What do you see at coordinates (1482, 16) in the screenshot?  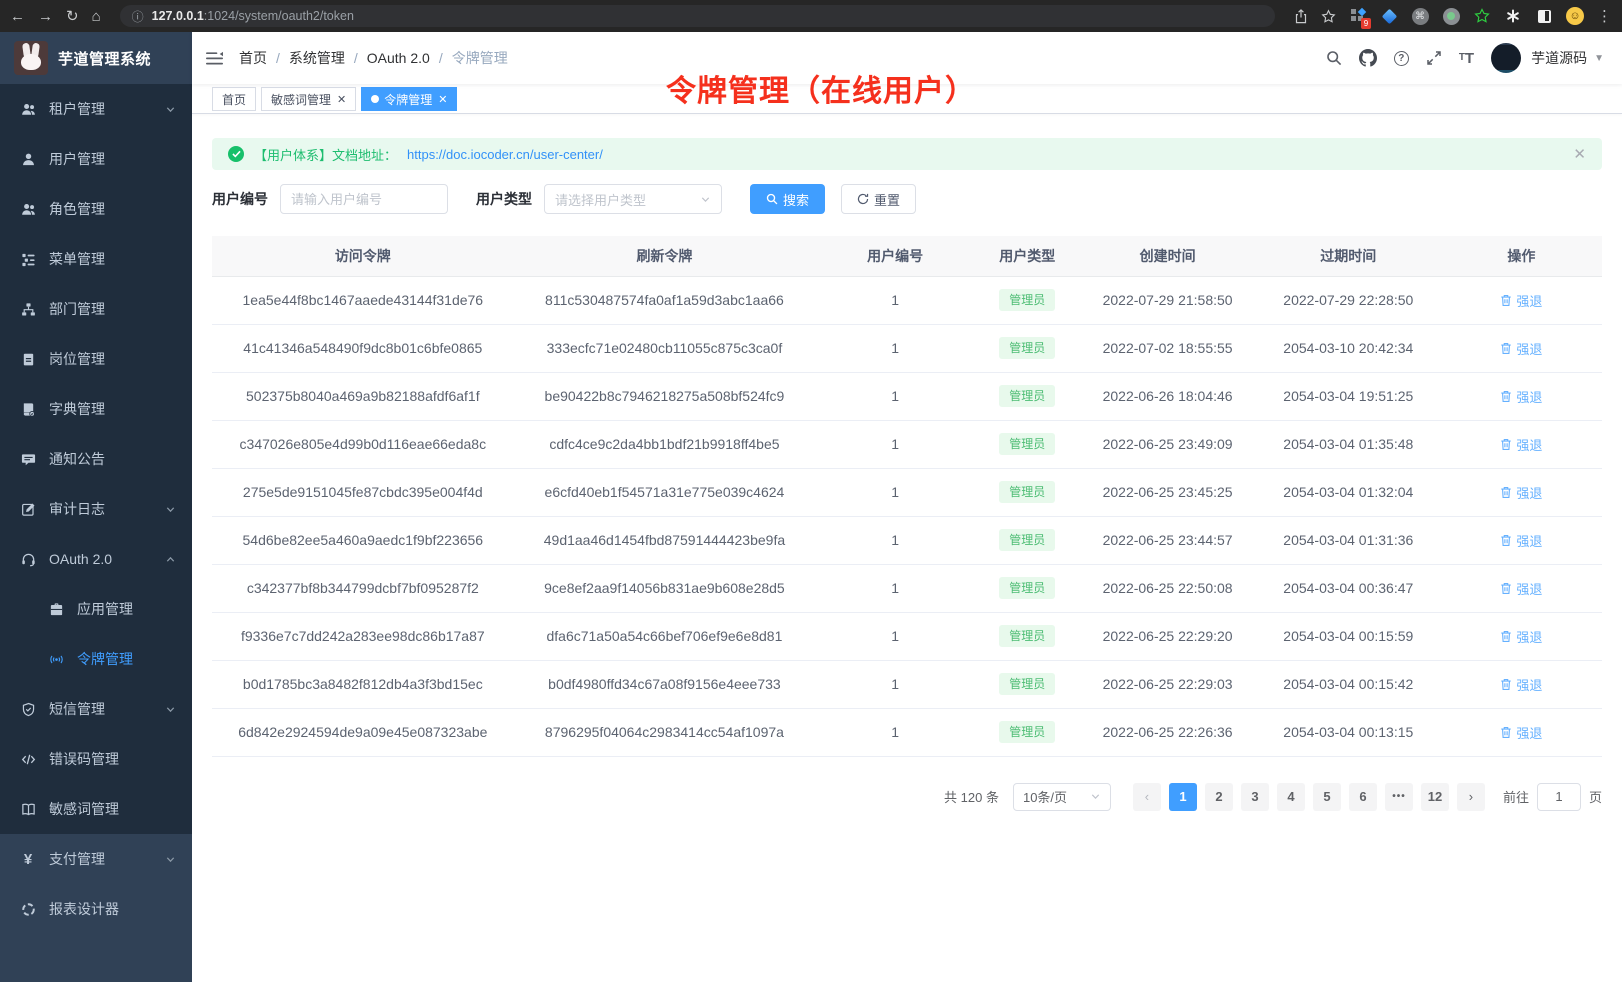 I see `green-star-extension-icon` at bounding box center [1482, 16].